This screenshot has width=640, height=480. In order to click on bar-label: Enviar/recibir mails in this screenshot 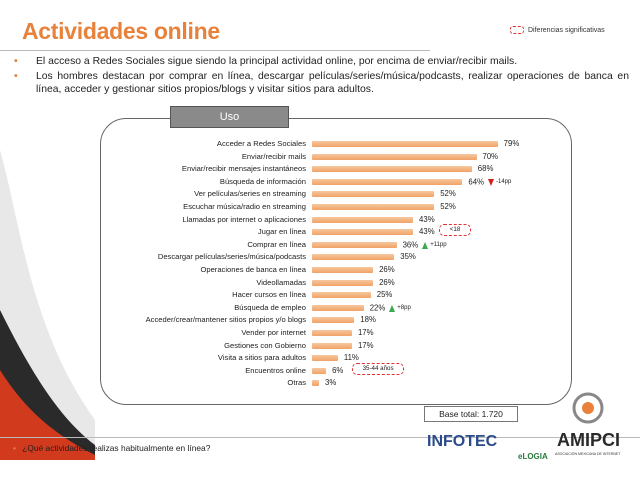, I will do `click(273, 156)`.